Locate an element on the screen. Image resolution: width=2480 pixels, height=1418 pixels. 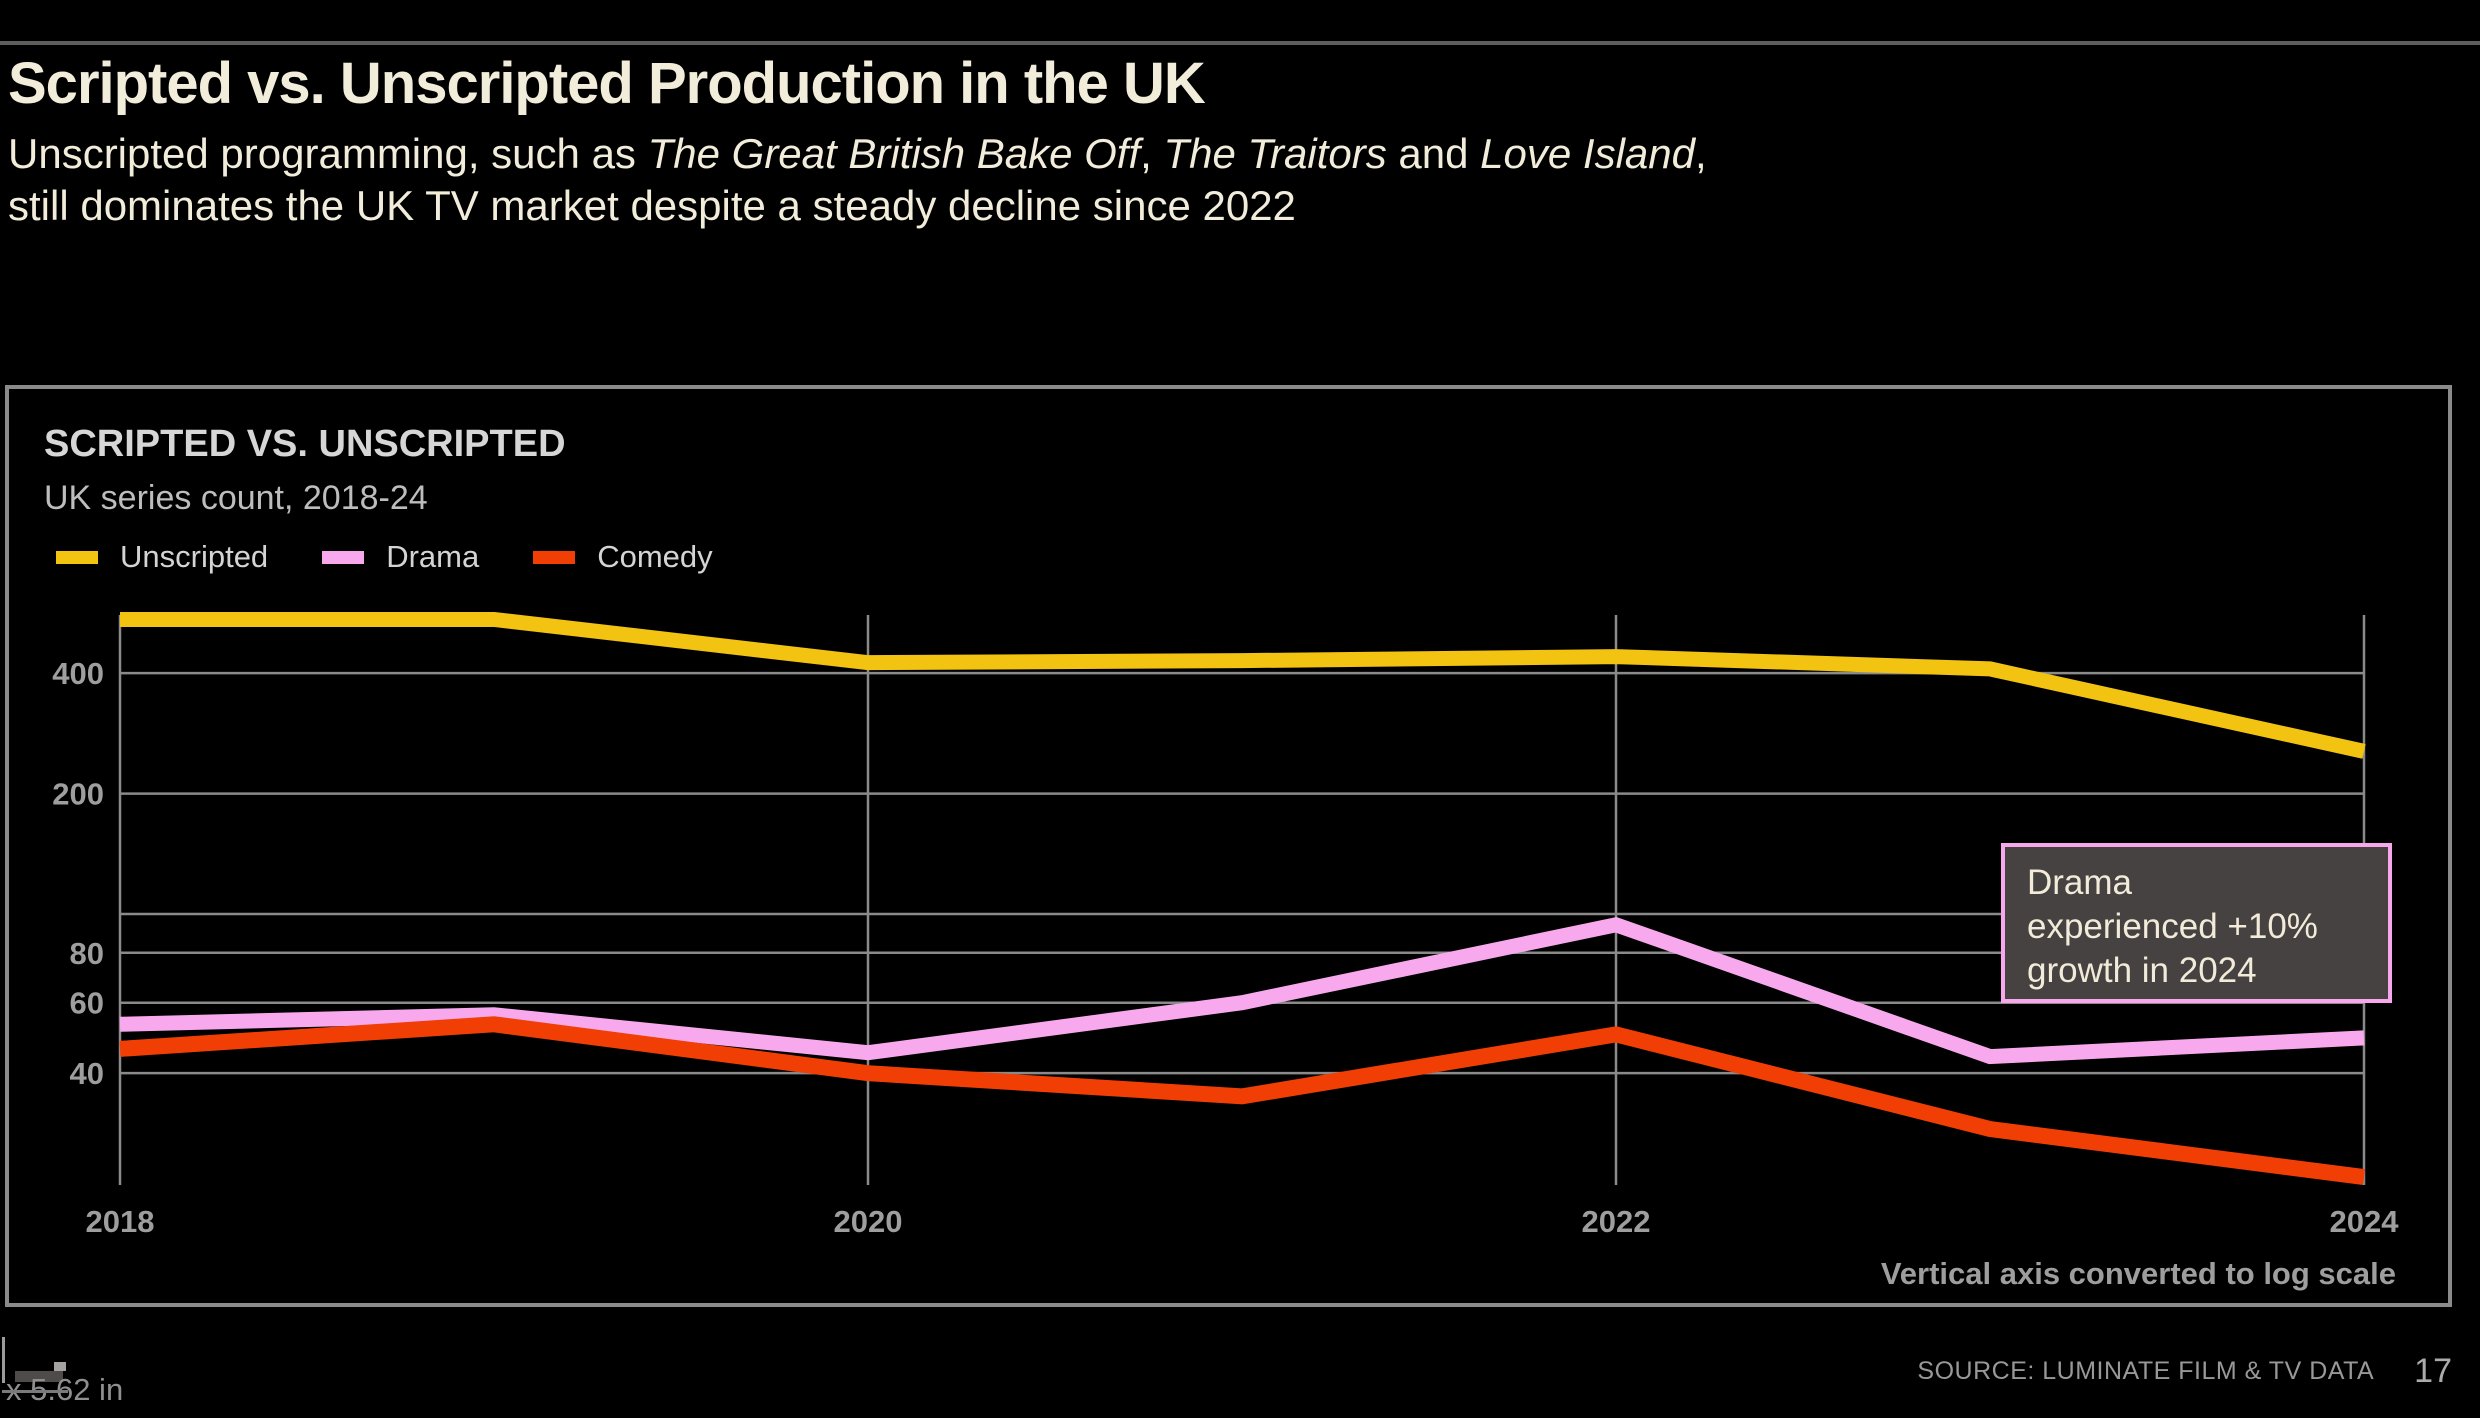
legend-swatch-comedy is located at coordinates (554, 557).